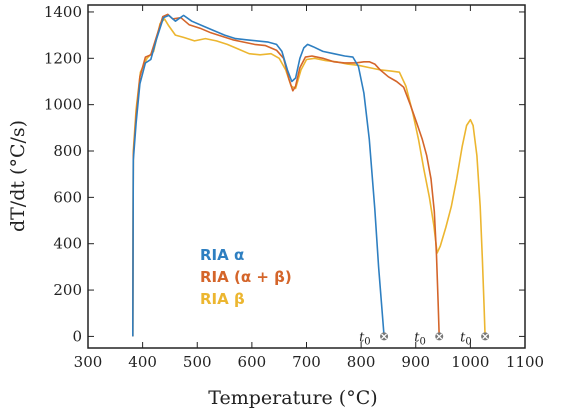 This screenshot has width=567, height=415. What do you see at coordinates (63, 105) in the screenshot?
I see `y-tick-label: 1000` at bounding box center [63, 105].